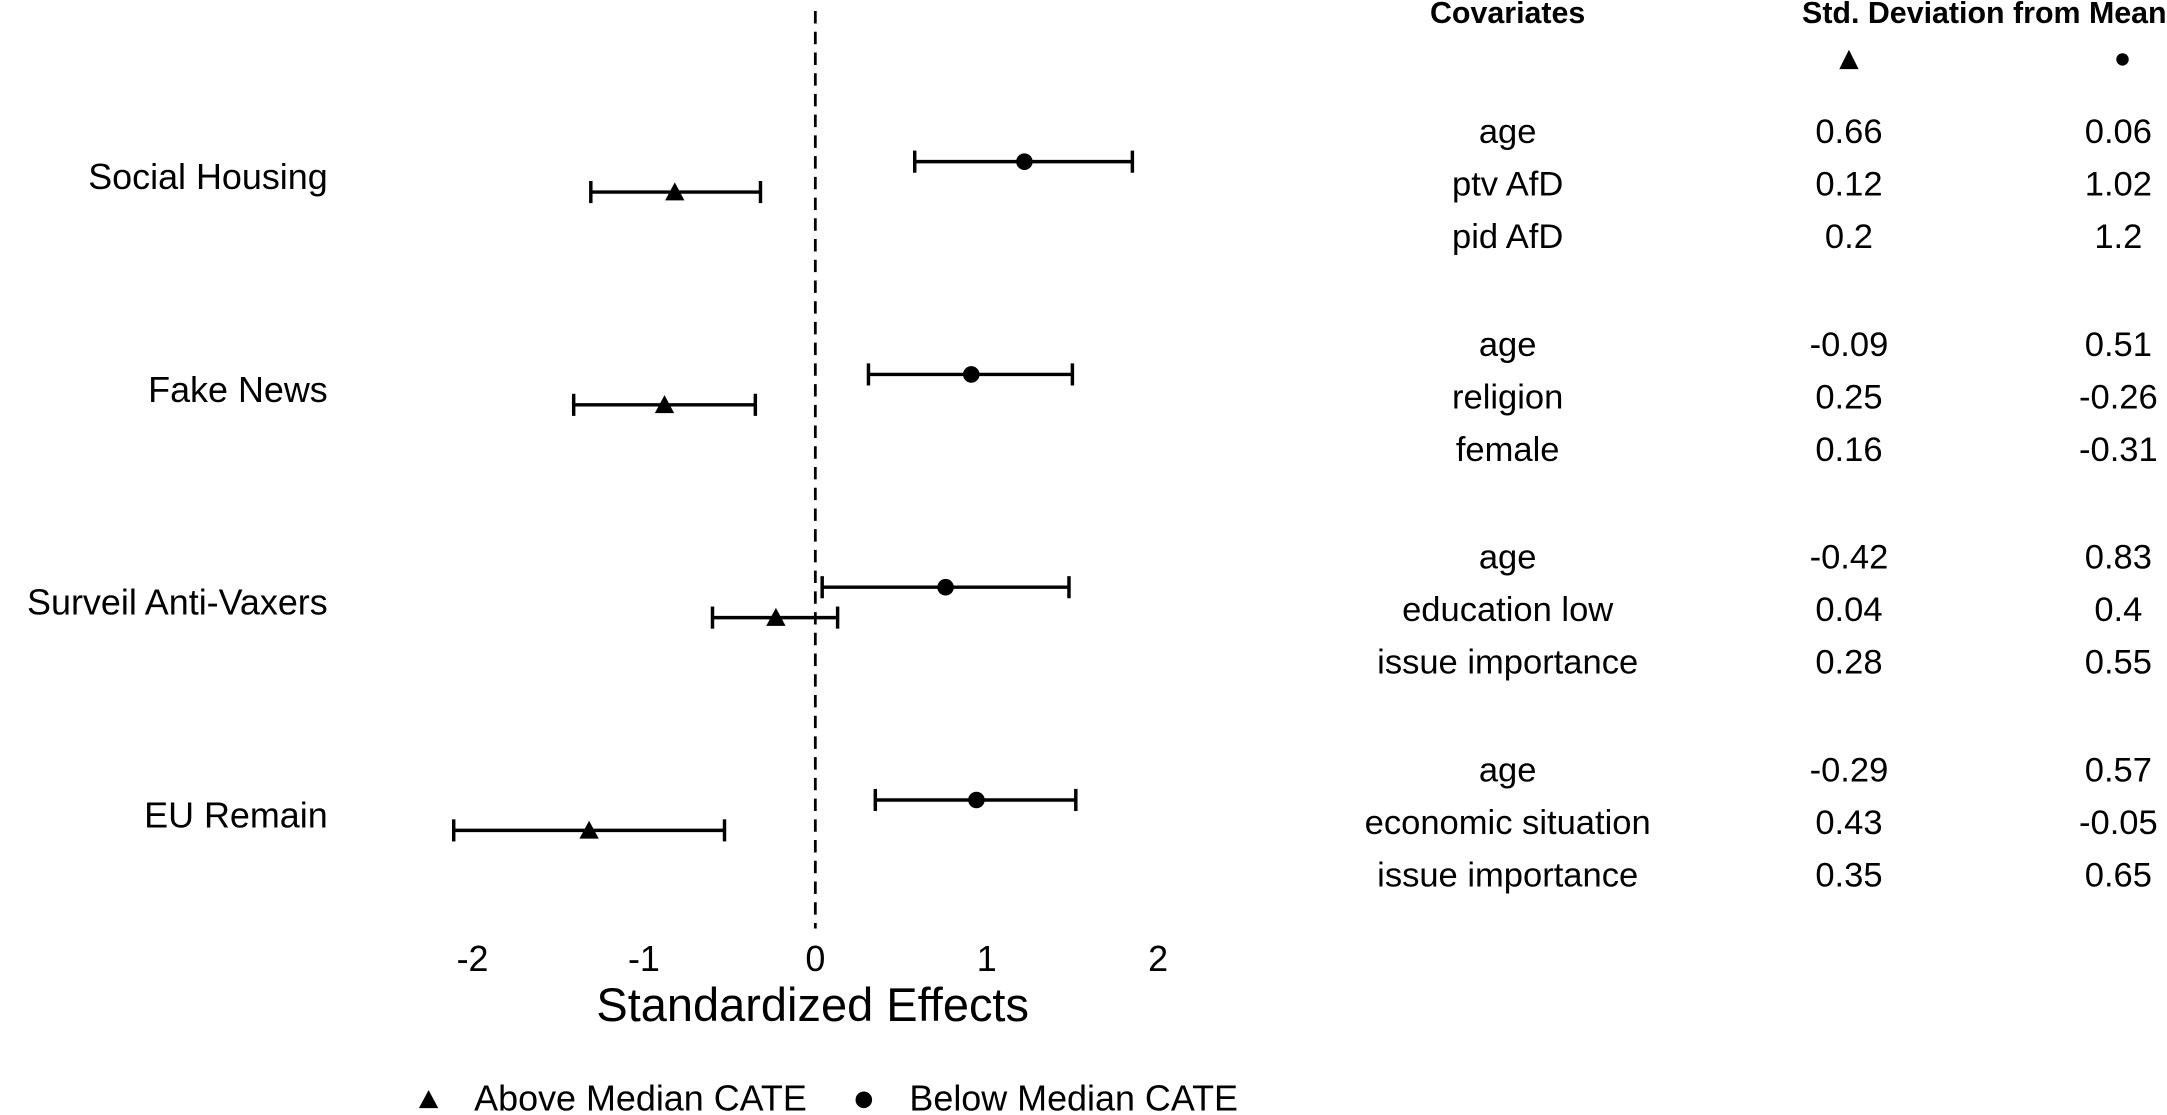  Describe the element at coordinates (2118, 397) in the screenshot. I see `table-value: -0.26` at that location.